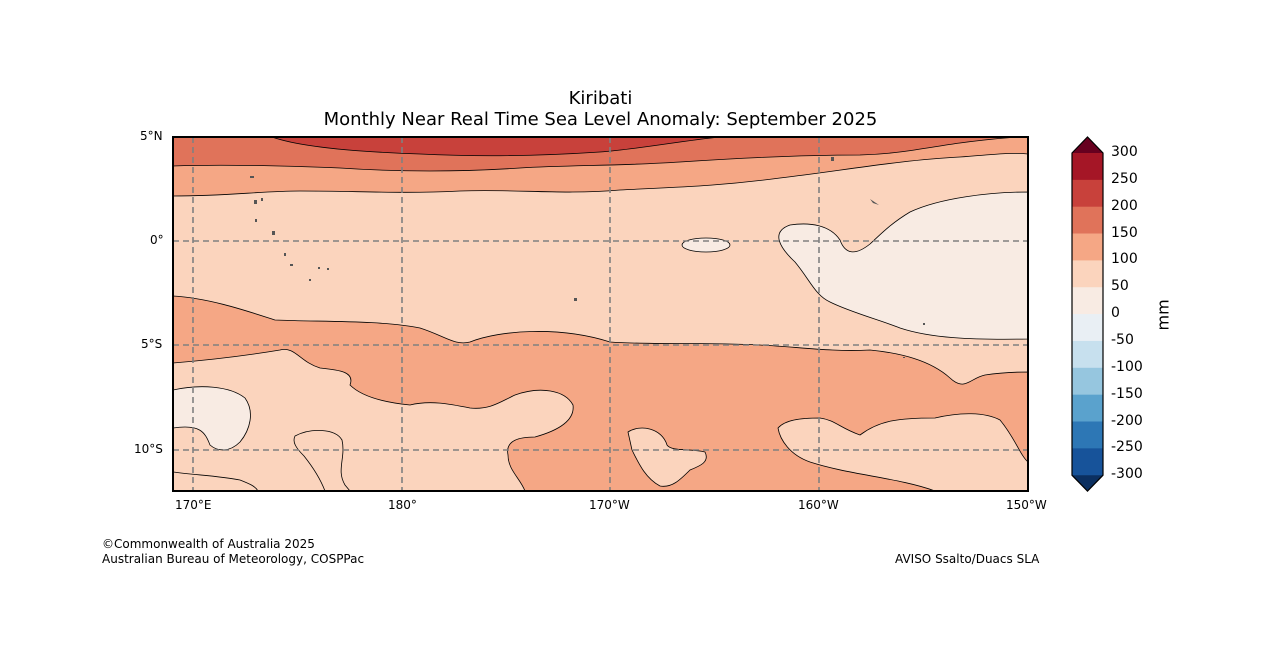 The width and height of the screenshot is (1262, 667). I want to click on colorbar-tick: -50, so click(1122, 340).